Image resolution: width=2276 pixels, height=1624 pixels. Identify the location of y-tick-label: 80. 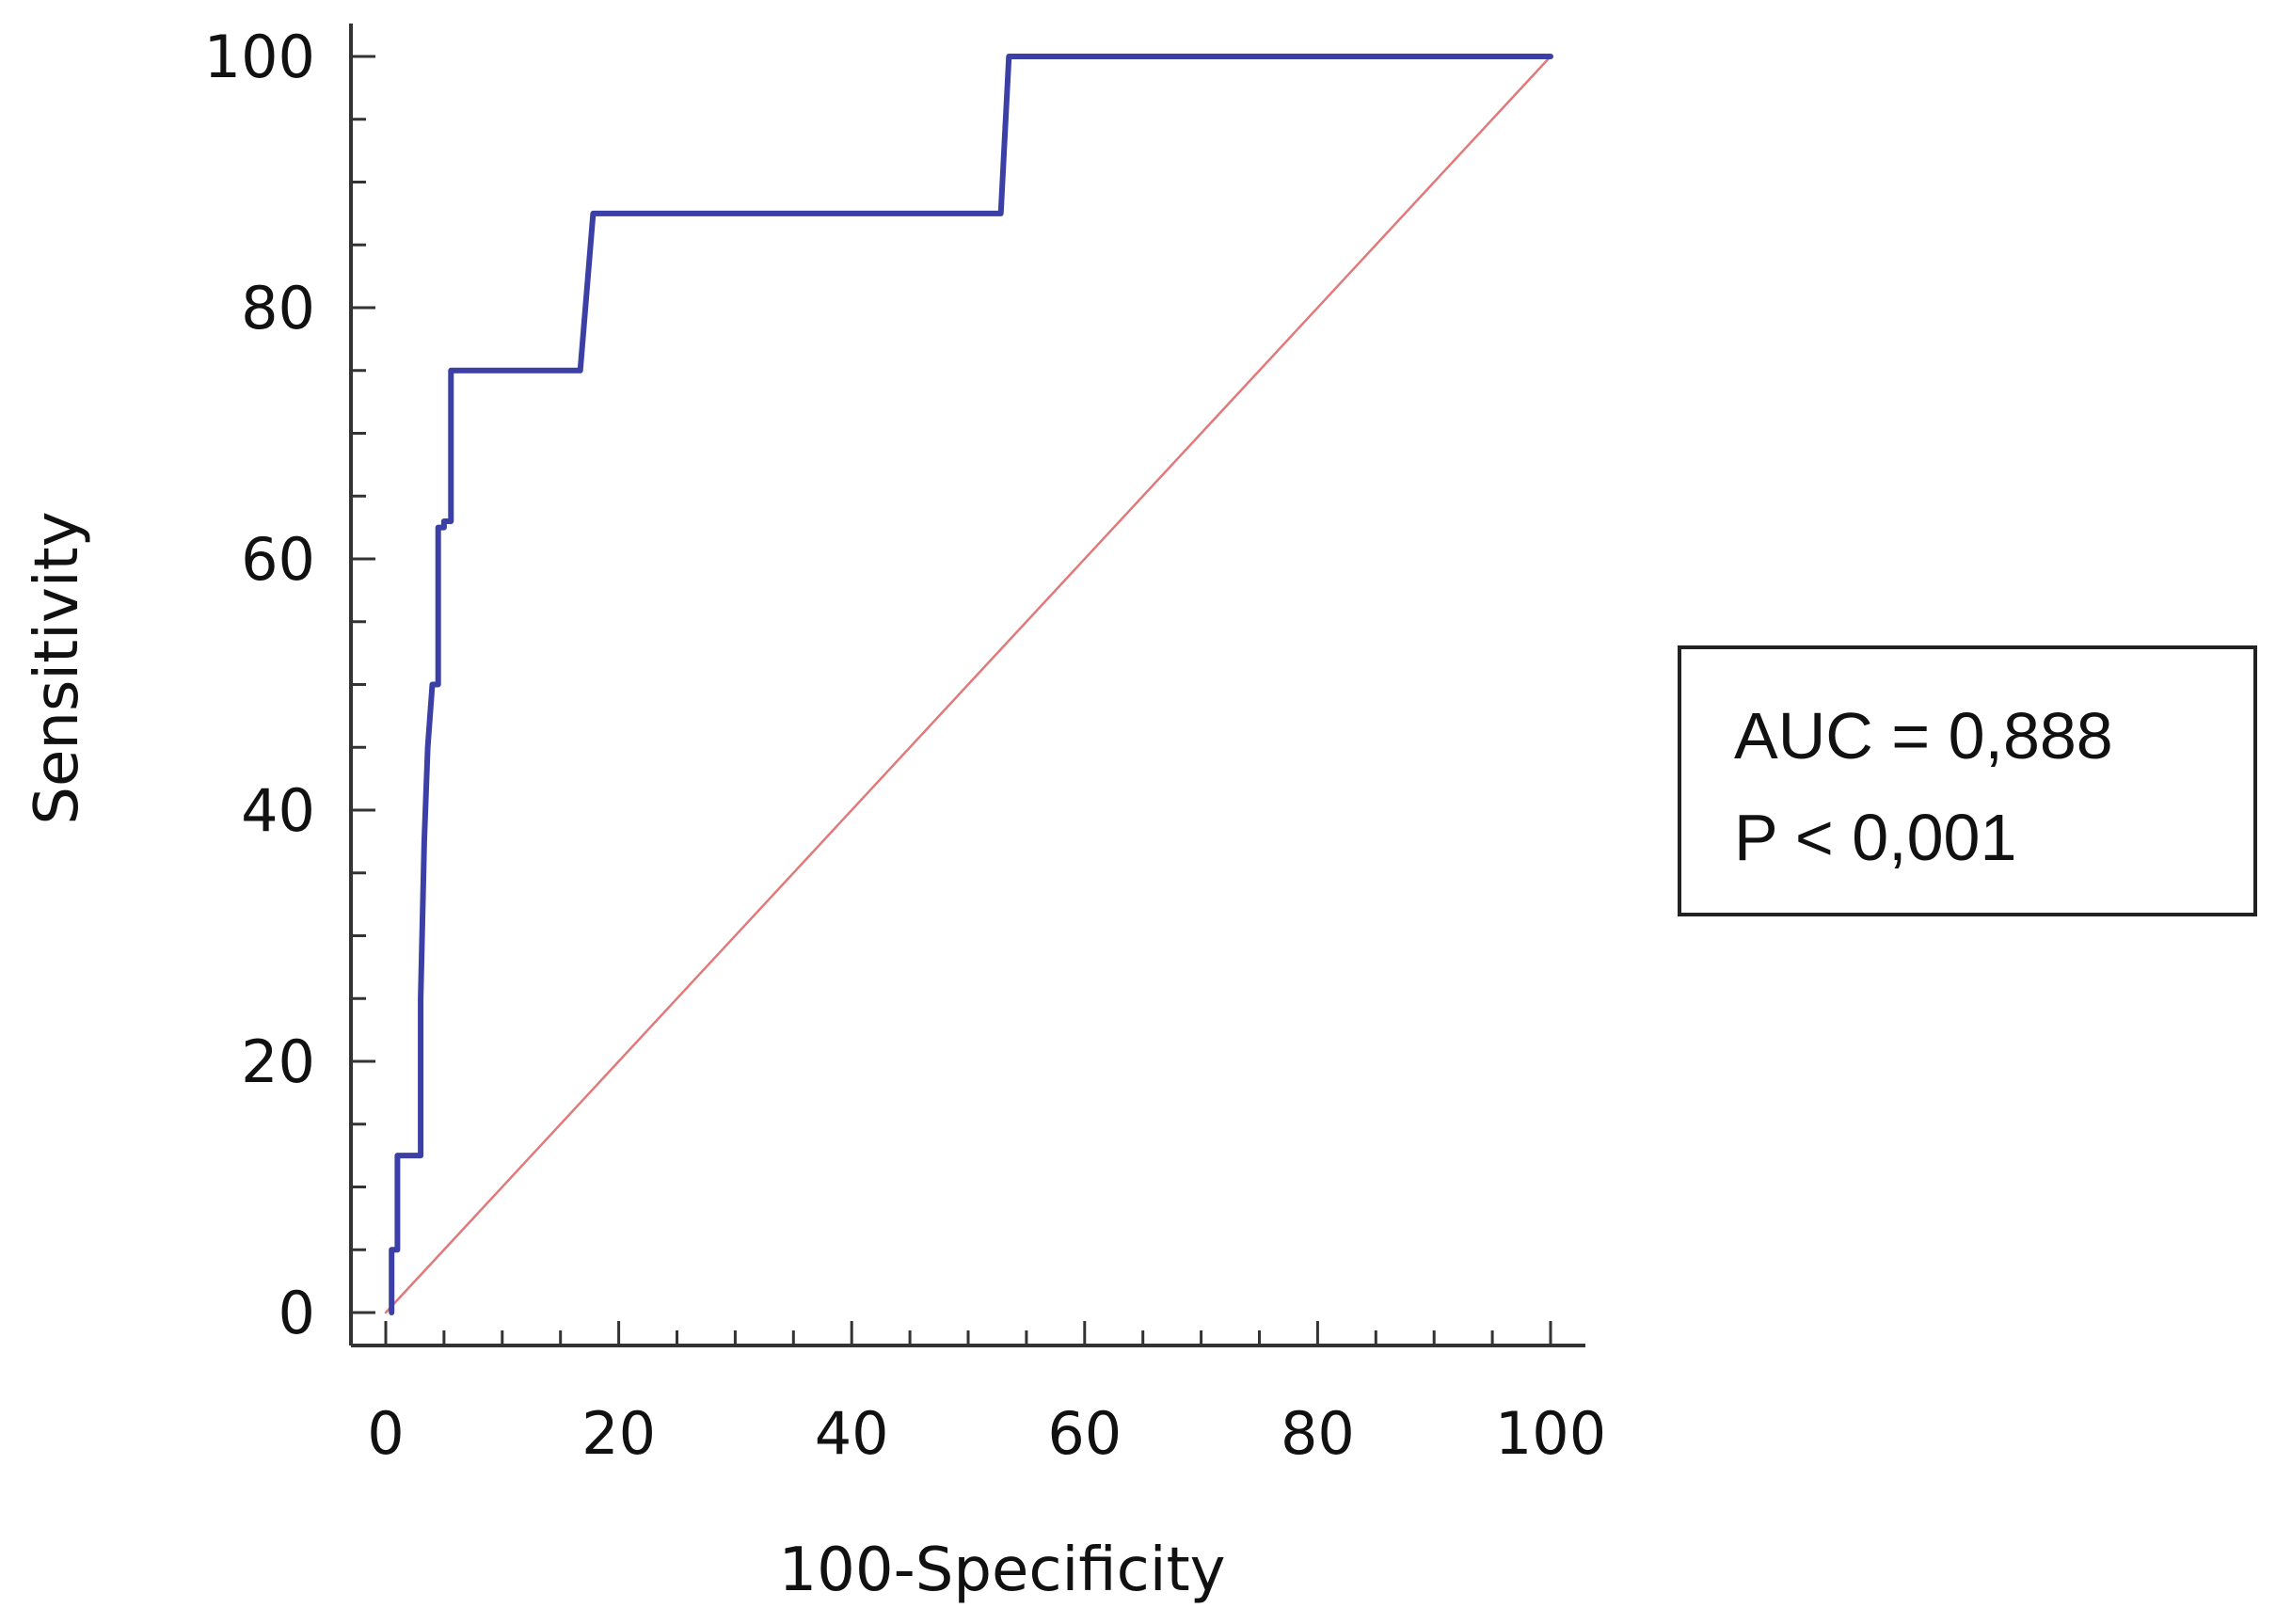
(278, 308).